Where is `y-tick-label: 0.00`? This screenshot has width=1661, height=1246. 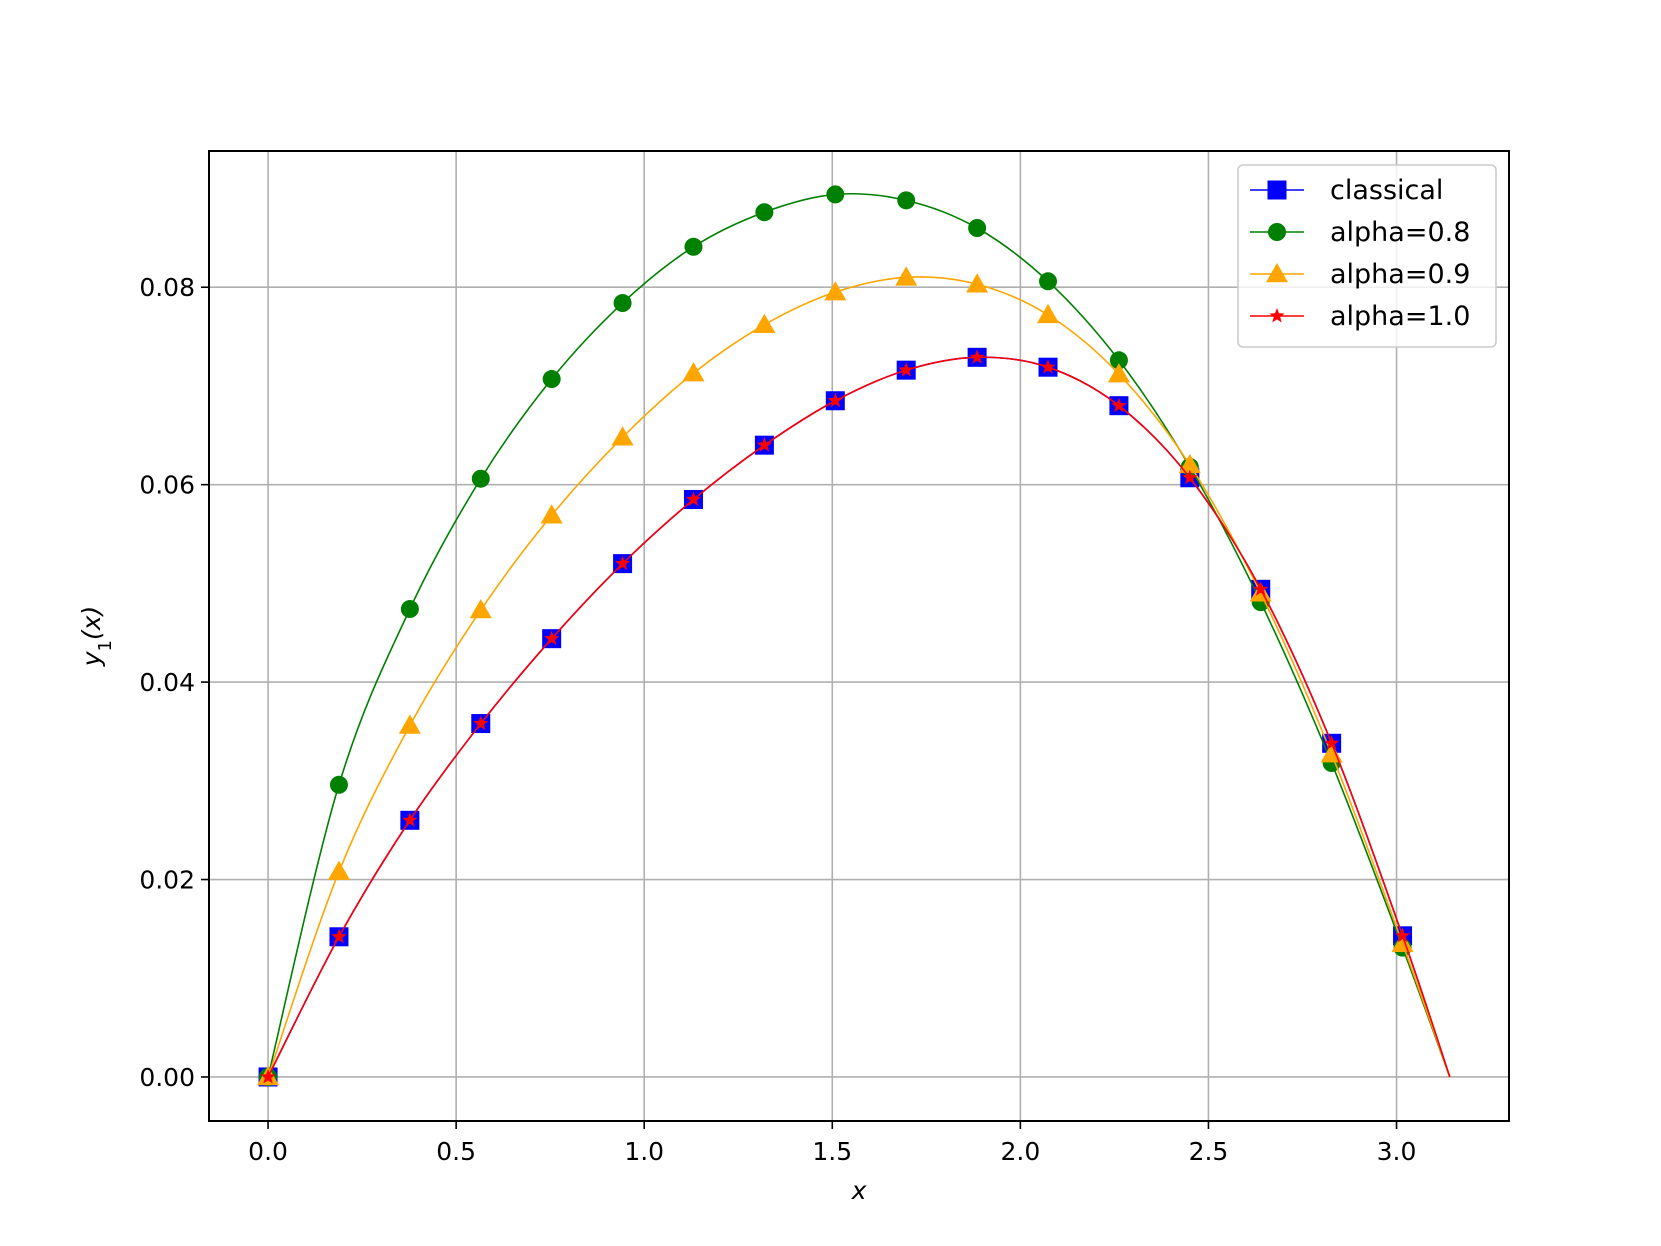
y-tick-label: 0.00 is located at coordinates (167, 1077).